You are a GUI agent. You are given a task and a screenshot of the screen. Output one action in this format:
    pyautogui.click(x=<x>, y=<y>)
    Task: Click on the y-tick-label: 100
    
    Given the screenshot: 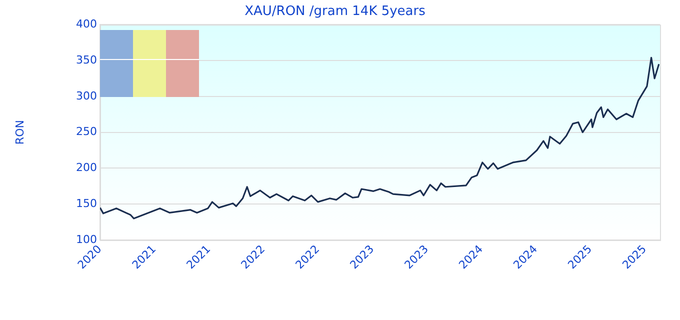 What is the action you would take?
    pyautogui.click(x=86, y=239)
    